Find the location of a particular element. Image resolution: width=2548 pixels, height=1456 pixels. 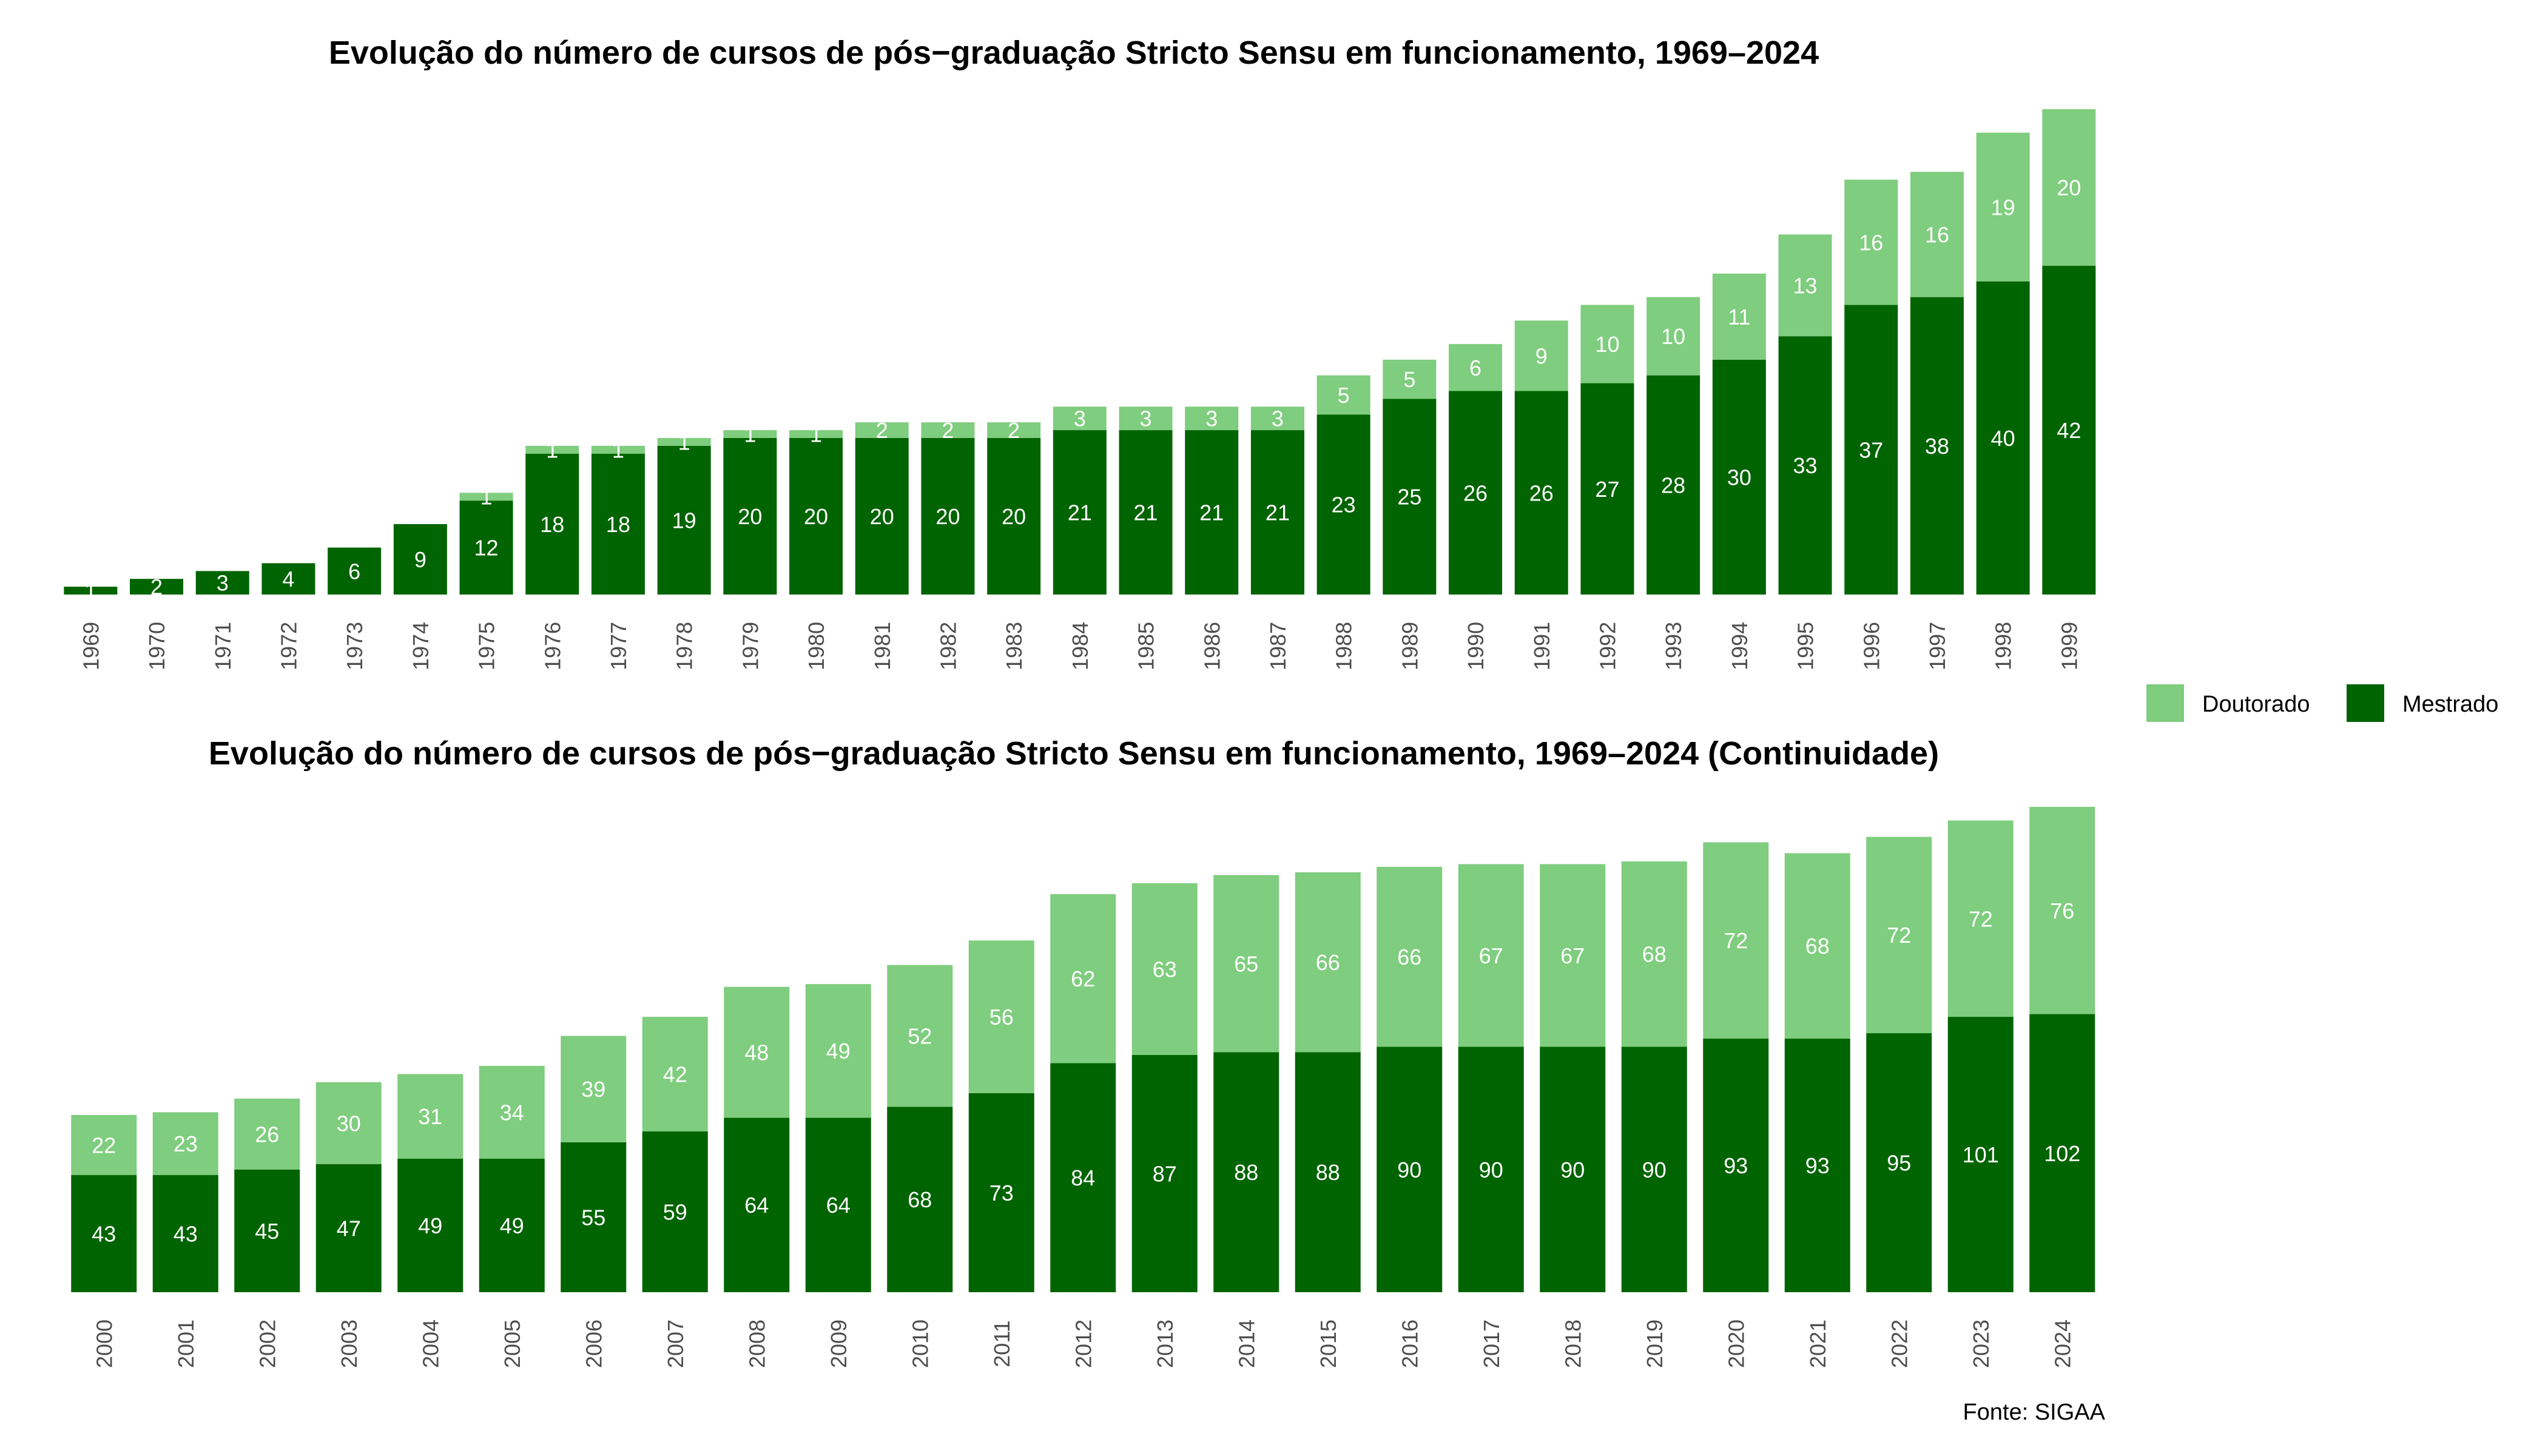

x-tick-2021: 2021 is located at coordinates (1817, 1344).